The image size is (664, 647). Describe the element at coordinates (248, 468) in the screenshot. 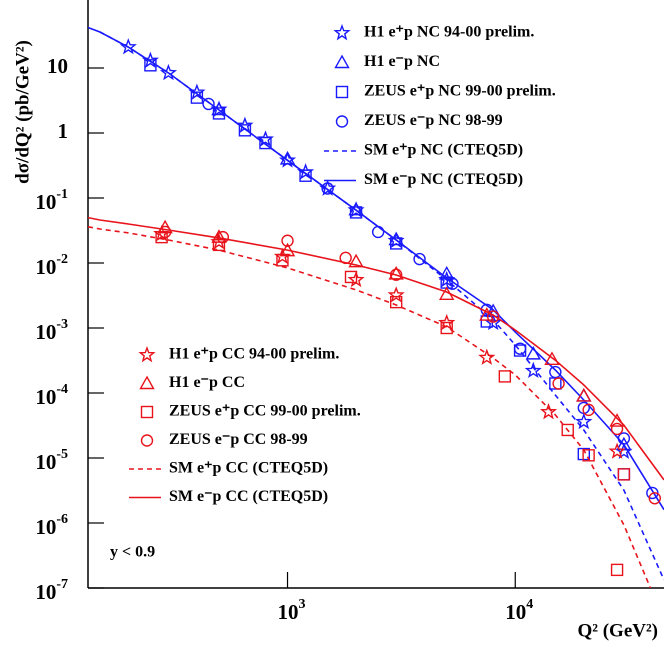

I see `legend-label: SM e⁺p CC (CTEQ5D)` at that location.